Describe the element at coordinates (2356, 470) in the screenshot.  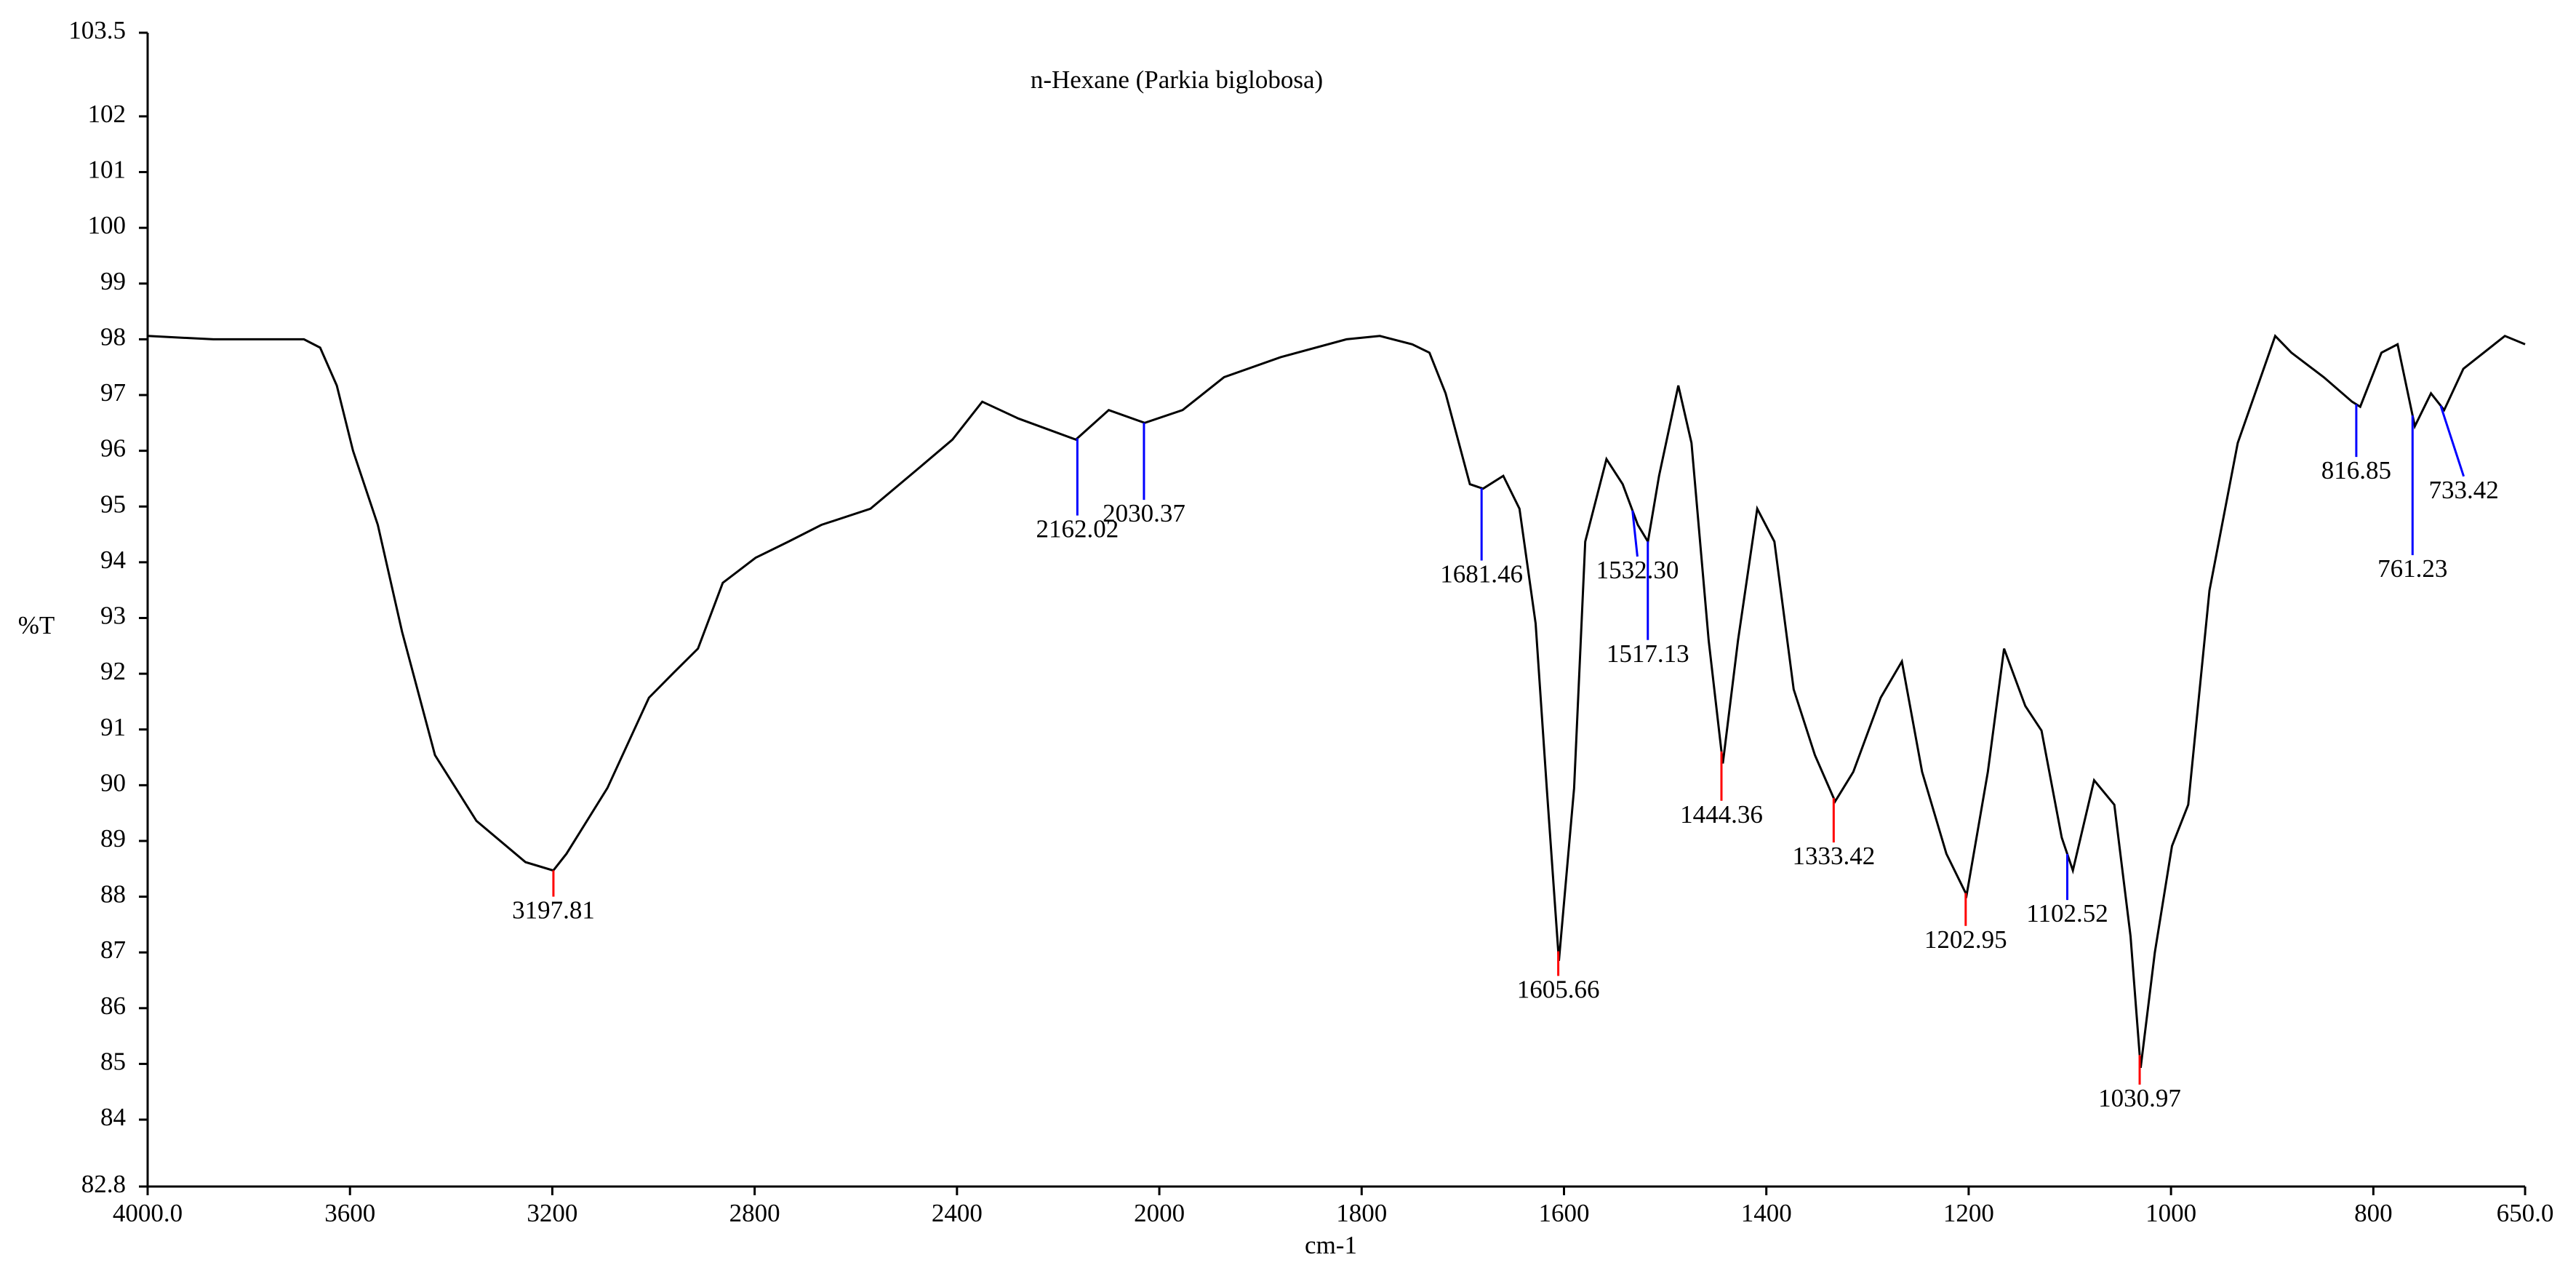
I see `peak-label: 816.85` at that location.